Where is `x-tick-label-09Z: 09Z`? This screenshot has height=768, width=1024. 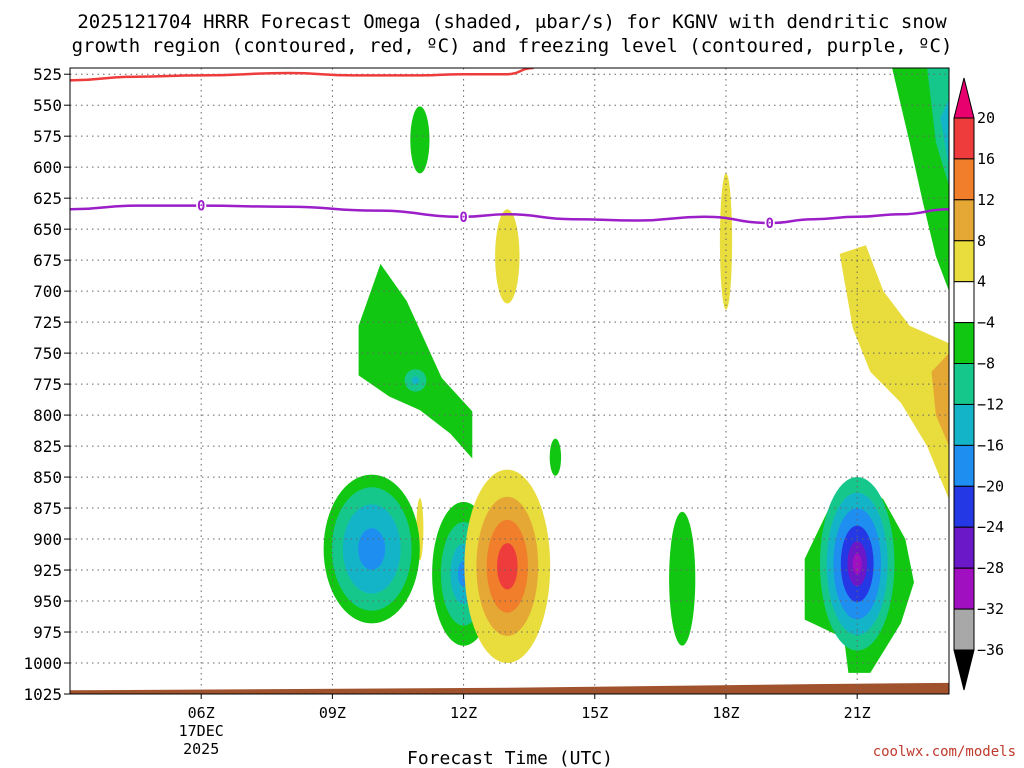
x-tick-label-09Z: 09Z is located at coordinates (332, 713).